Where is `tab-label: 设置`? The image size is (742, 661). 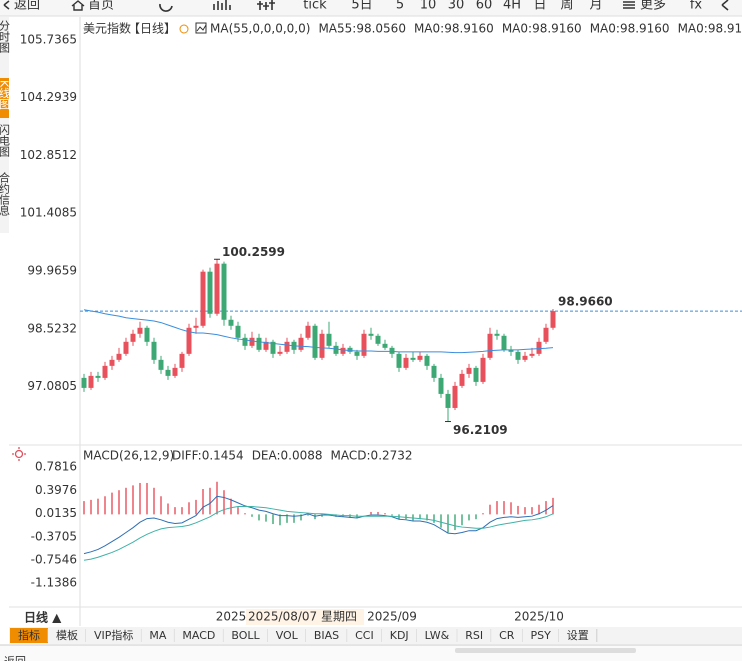
tab-label: 设置 is located at coordinates (578, 635).